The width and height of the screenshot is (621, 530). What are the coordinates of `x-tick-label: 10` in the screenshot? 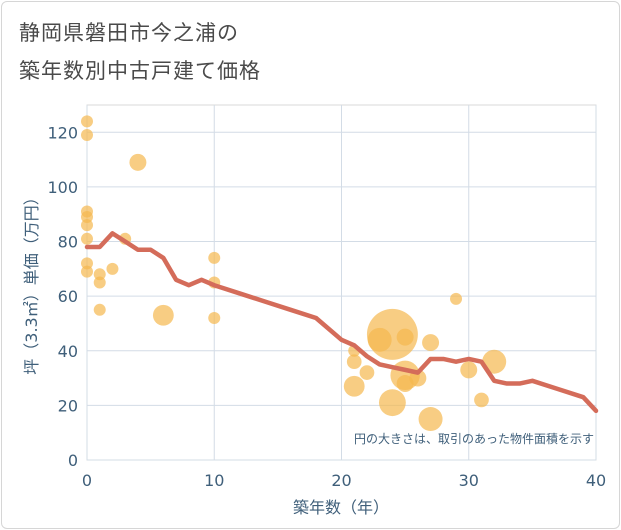 It's located at (214, 480).